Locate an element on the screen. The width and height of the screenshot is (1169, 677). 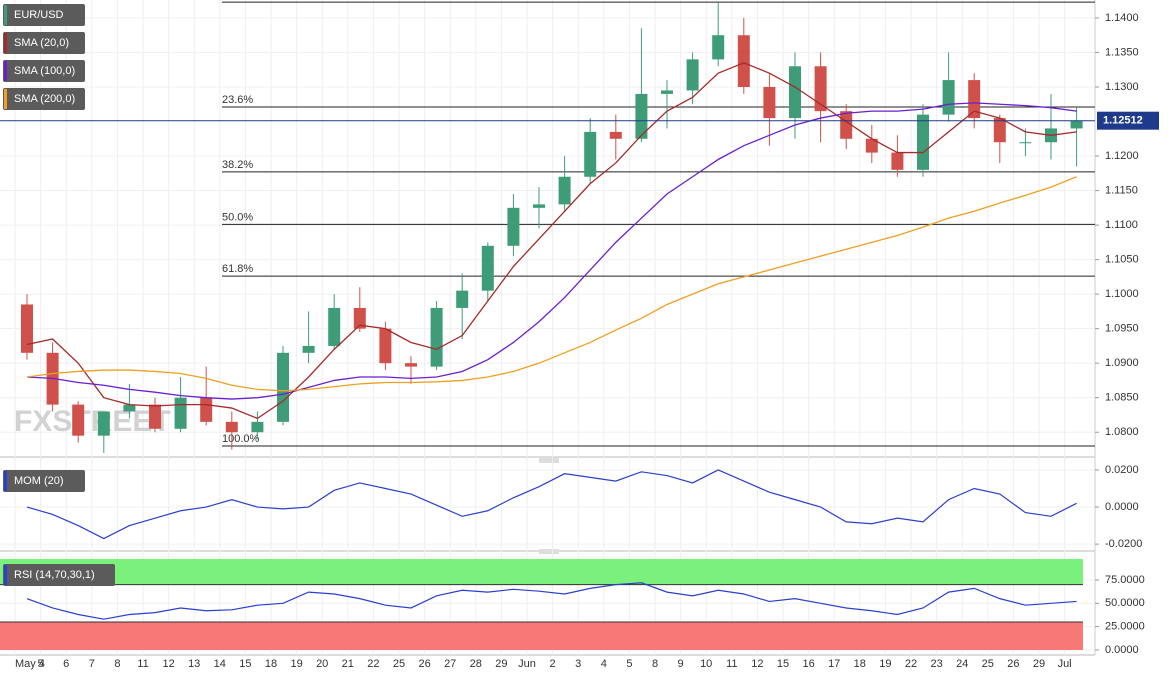
legend-label: SMA (200,0) is located at coordinates (44, 99).